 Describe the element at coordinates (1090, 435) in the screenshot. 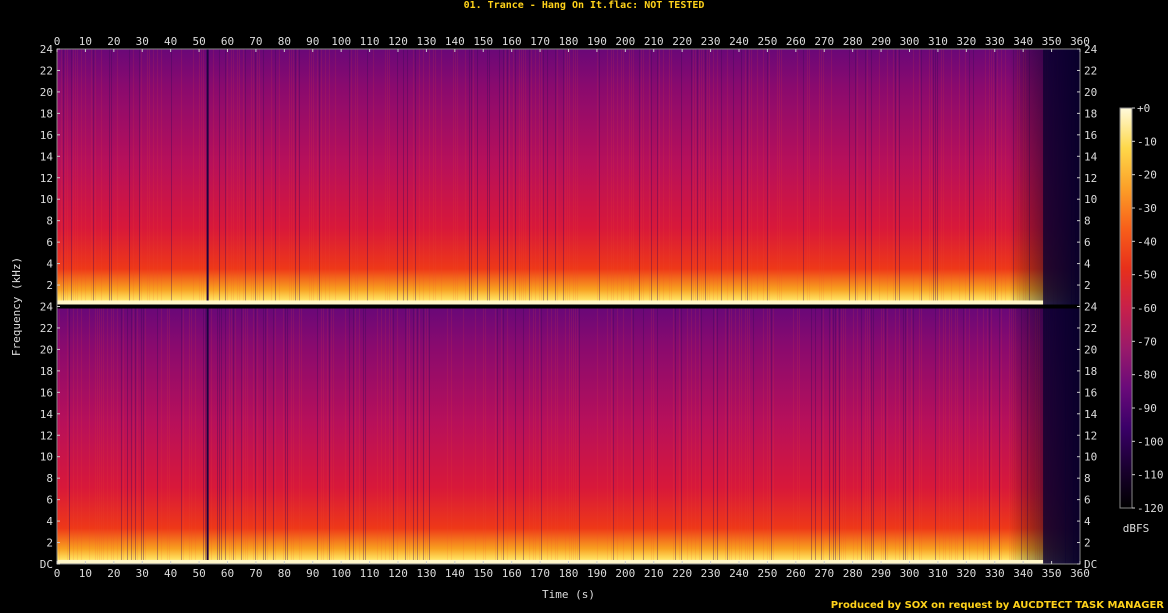

I see `y-tick-label-right: 12` at that location.